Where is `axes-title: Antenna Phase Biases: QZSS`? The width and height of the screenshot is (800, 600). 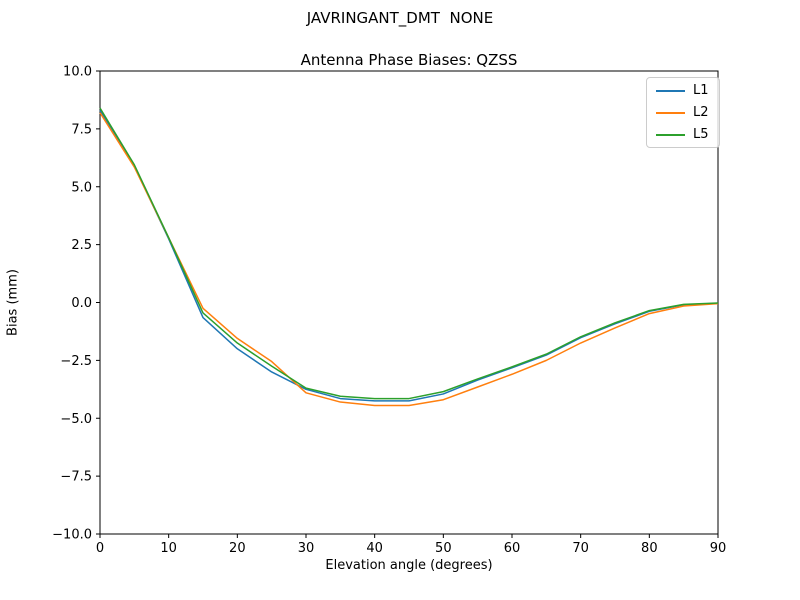 axes-title: Antenna Phase Biases: QZSS is located at coordinates (409, 60).